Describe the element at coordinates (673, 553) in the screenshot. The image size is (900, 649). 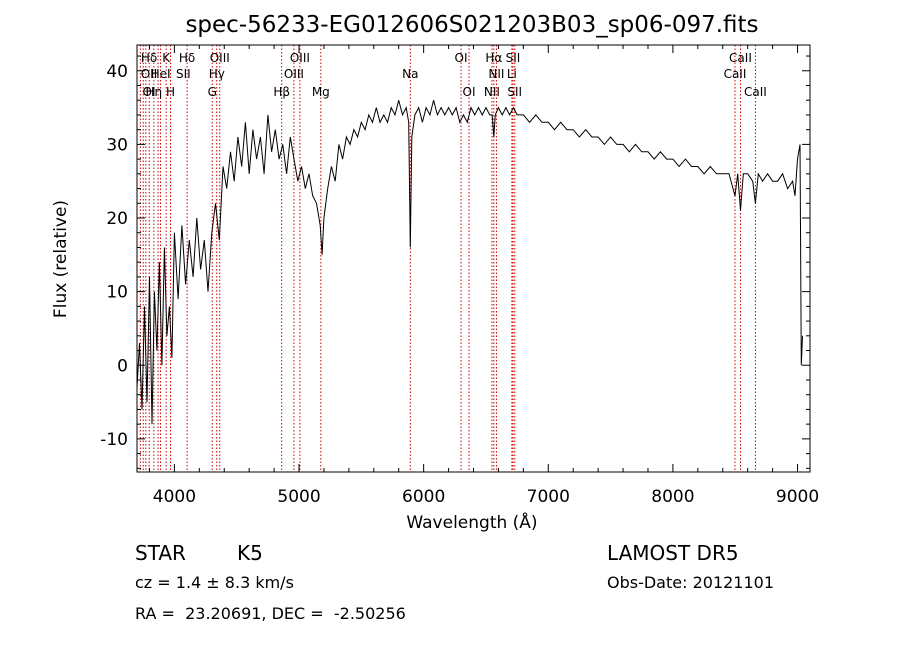
I see `survey-name: LAMOST DR5` at that location.